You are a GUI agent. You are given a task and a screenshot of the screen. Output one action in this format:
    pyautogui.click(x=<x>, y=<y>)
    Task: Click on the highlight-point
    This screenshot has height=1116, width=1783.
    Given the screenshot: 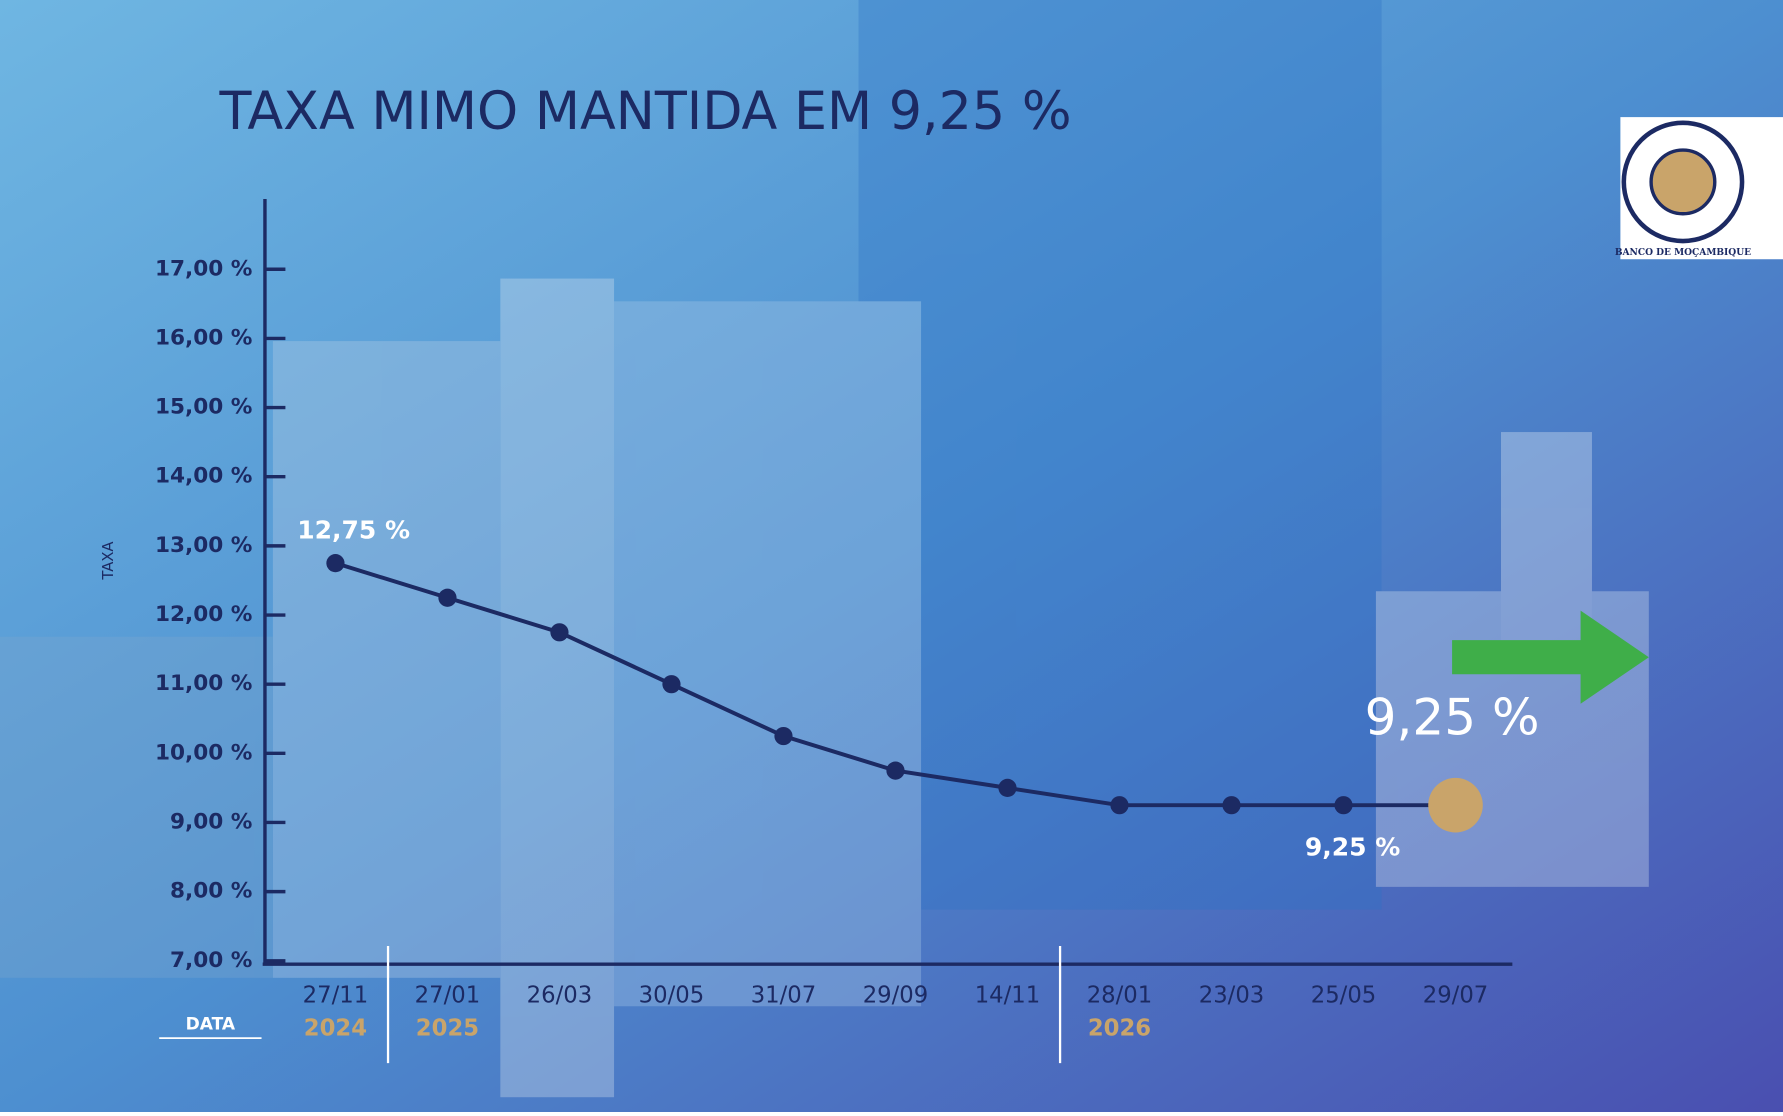 What is the action you would take?
    pyautogui.click(x=1455, y=805)
    